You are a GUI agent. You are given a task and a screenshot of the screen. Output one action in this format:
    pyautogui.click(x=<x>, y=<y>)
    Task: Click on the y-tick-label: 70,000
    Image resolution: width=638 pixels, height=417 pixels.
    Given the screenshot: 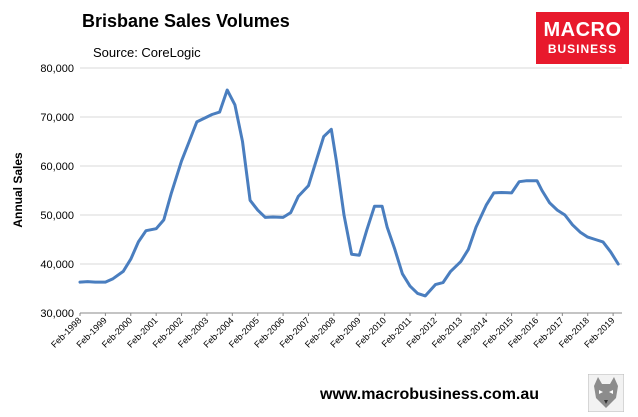 What is the action you would take?
    pyautogui.click(x=57, y=118)
    